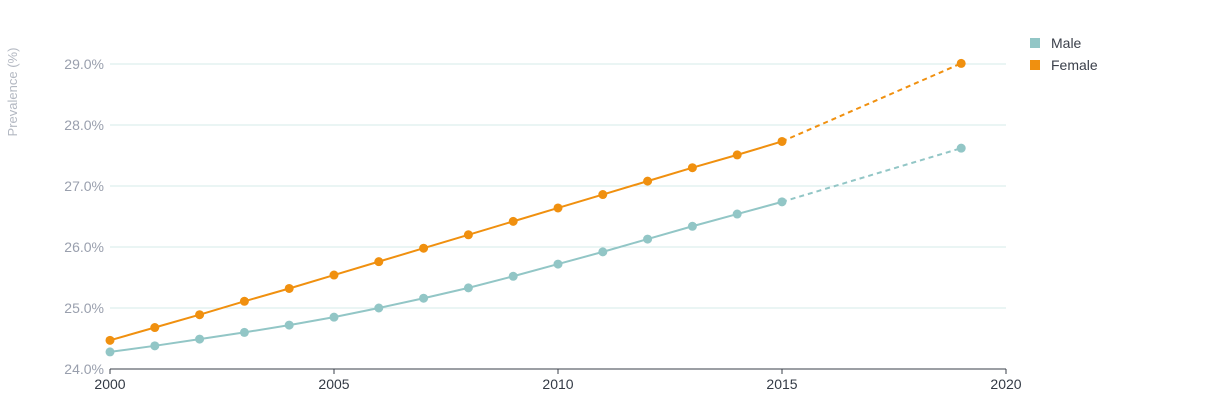 The image size is (1230, 403). I want to click on x-tick-label: 2015, so click(781, 384).